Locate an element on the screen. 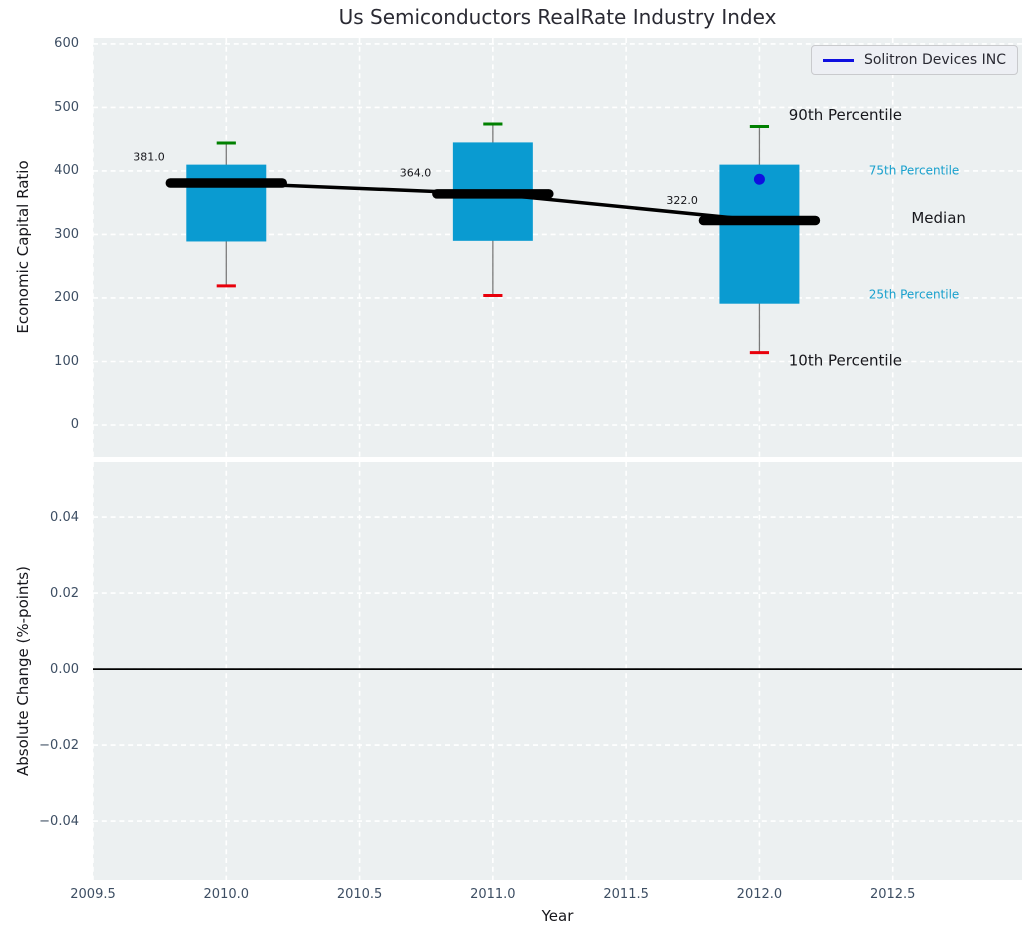 This screenshot has height=942, width=1034. legend-line-swatch is located at coordinates (838, 60).